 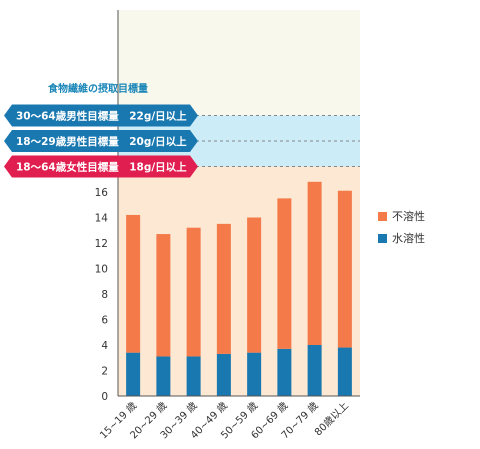 I want to click on target-label-2: 18～64歳女性目標量 18g/日以上, so click(x=101, y=167).